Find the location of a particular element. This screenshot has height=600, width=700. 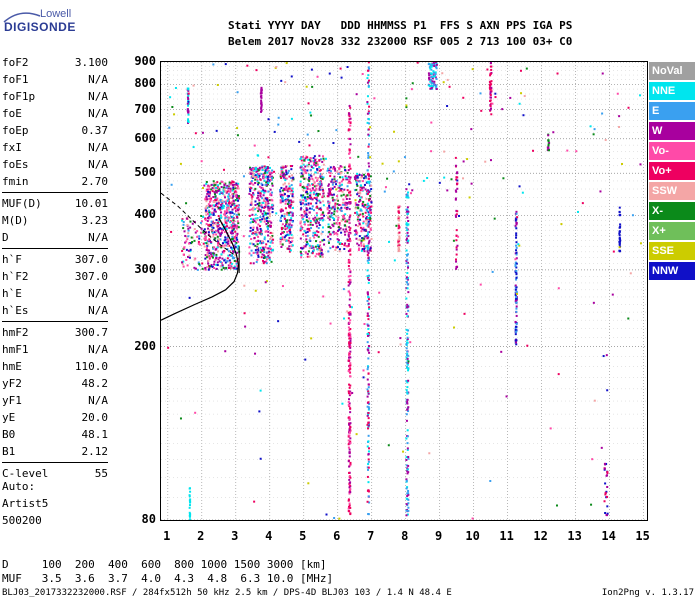

param-name: foE is located at coordinates (12, 113).